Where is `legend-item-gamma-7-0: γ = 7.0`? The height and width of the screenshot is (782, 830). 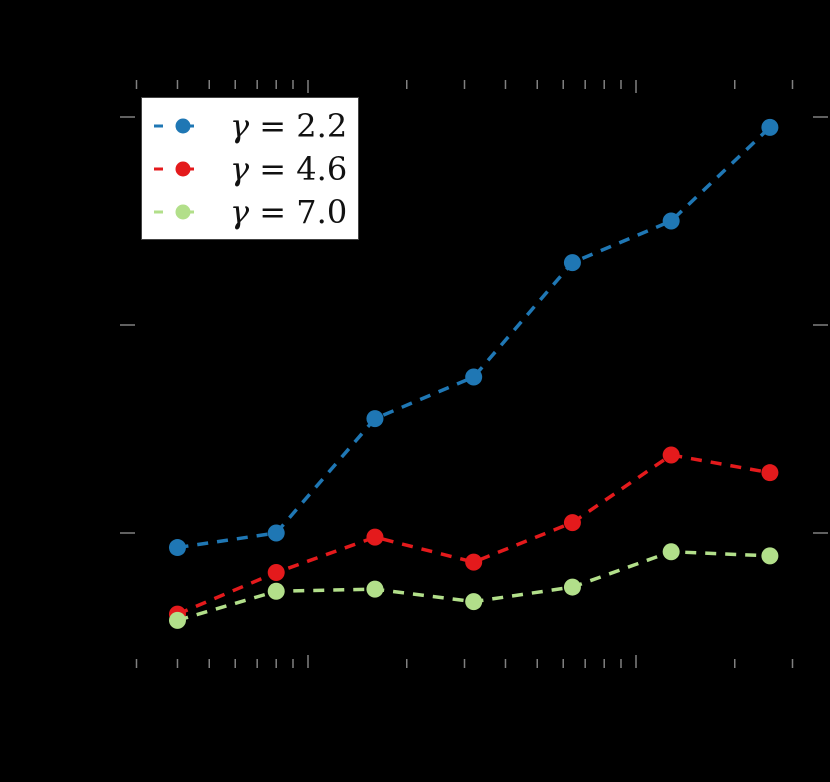
legend-item-gamma-7-0: γ = 7.0 is located at coordinates (250, 212).